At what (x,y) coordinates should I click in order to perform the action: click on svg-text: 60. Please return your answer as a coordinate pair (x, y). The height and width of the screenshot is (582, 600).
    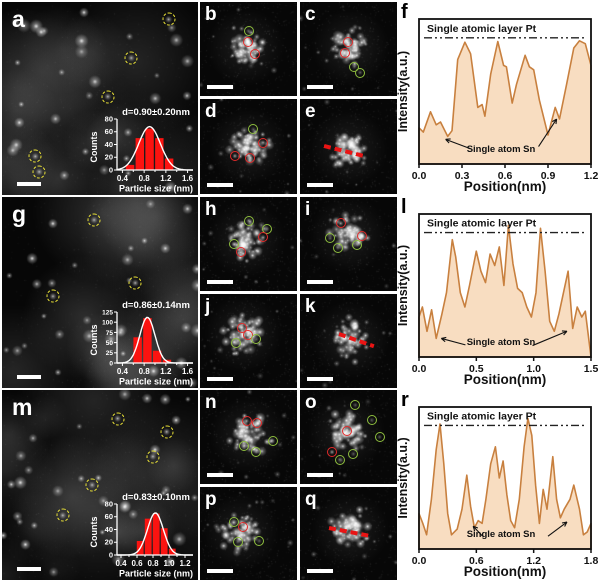
    Looking at the image, I should click on (109, 131).